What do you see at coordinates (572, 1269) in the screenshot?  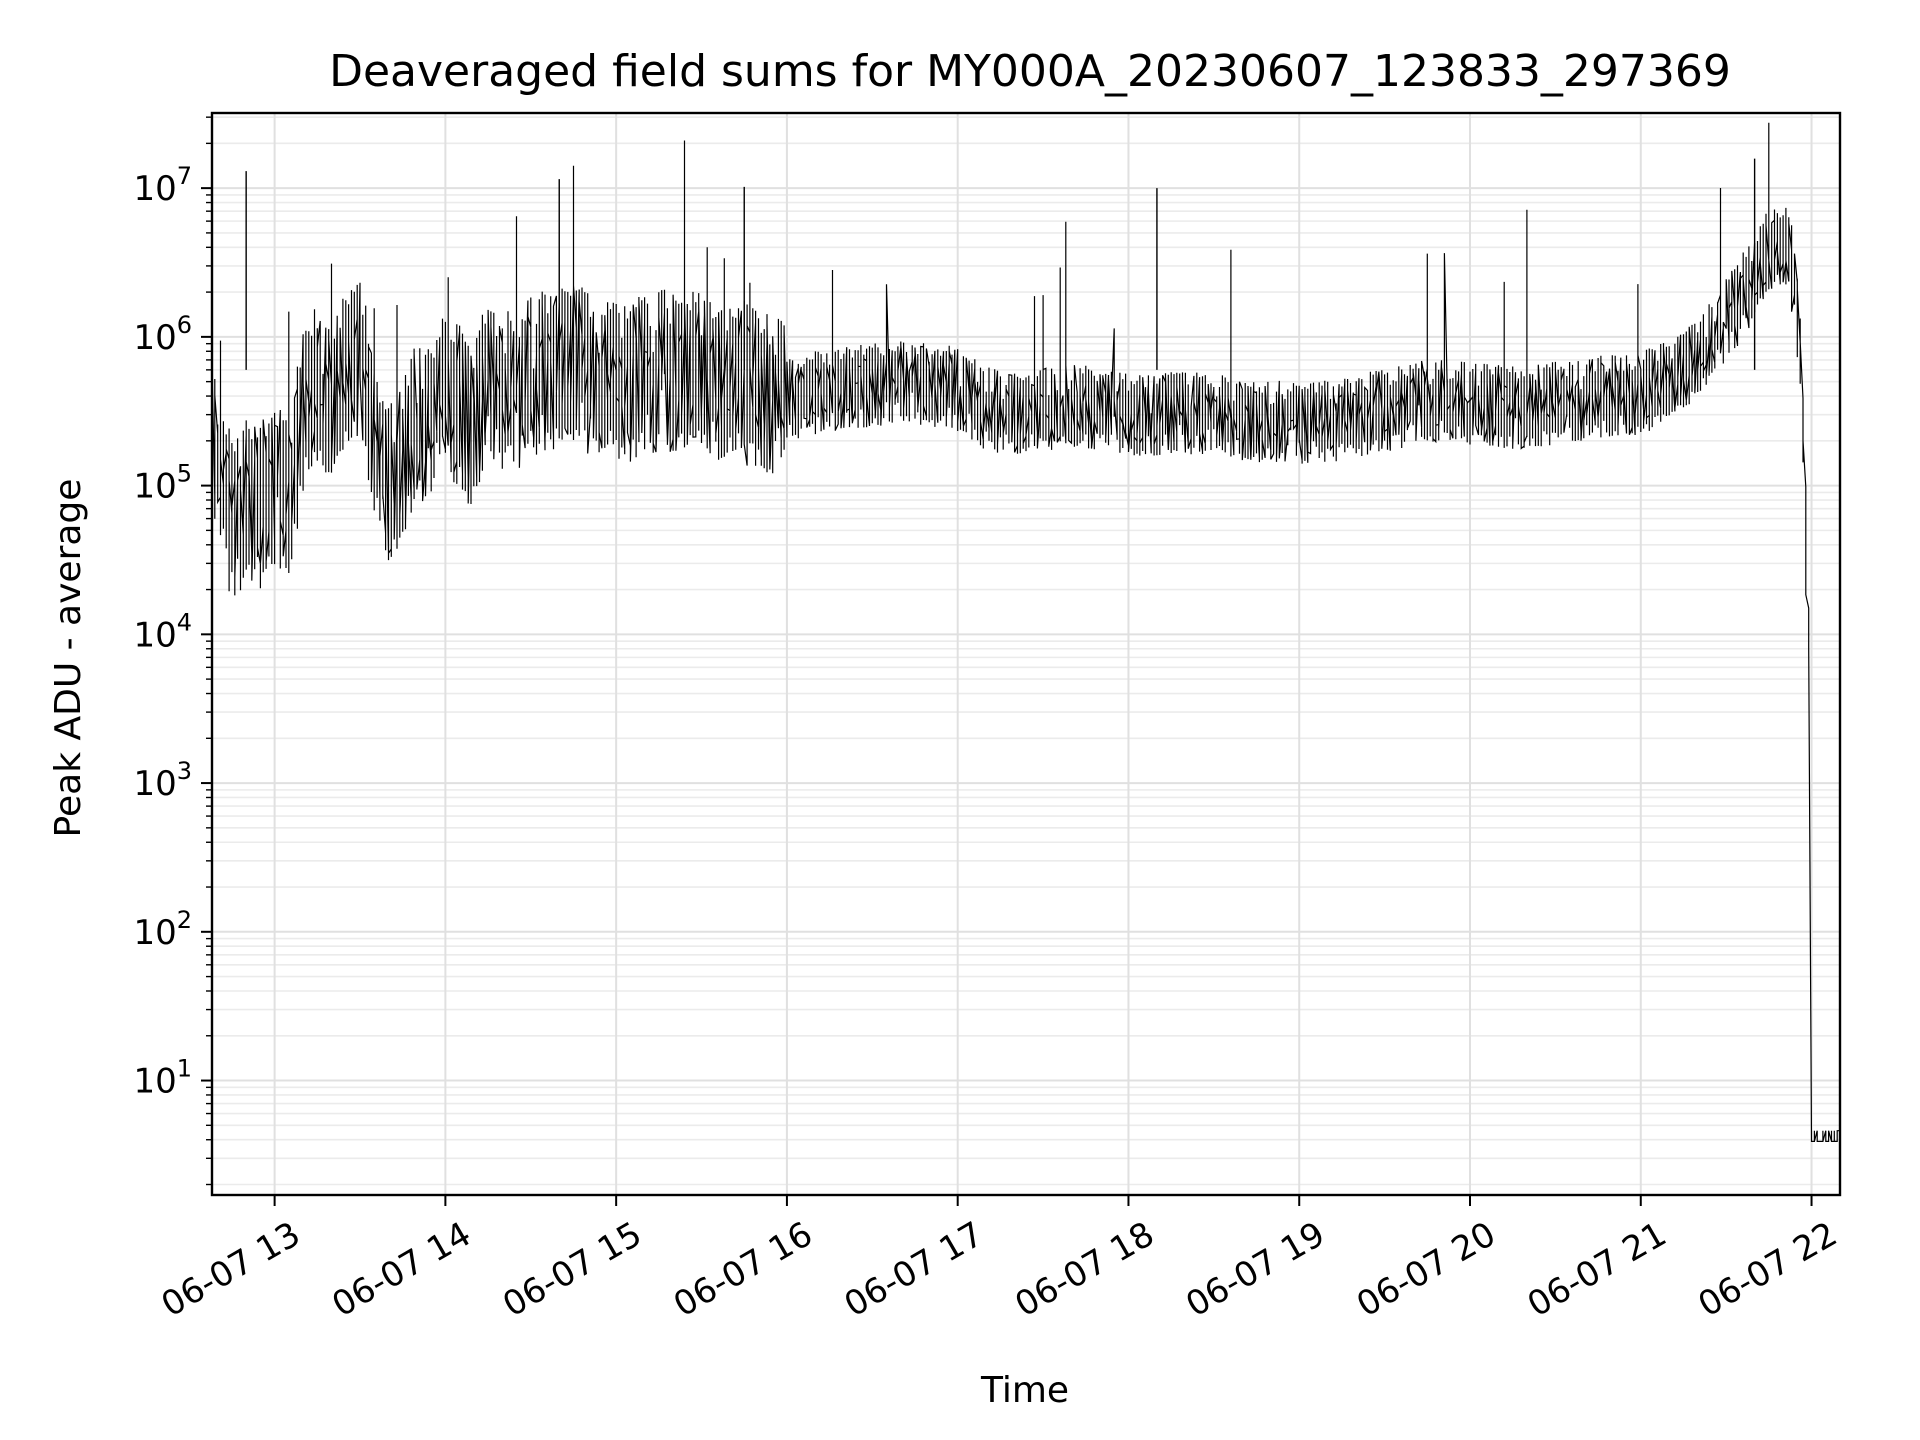 I see `x-tick-label: 06-07 15` at bounding box center [572, 1269].